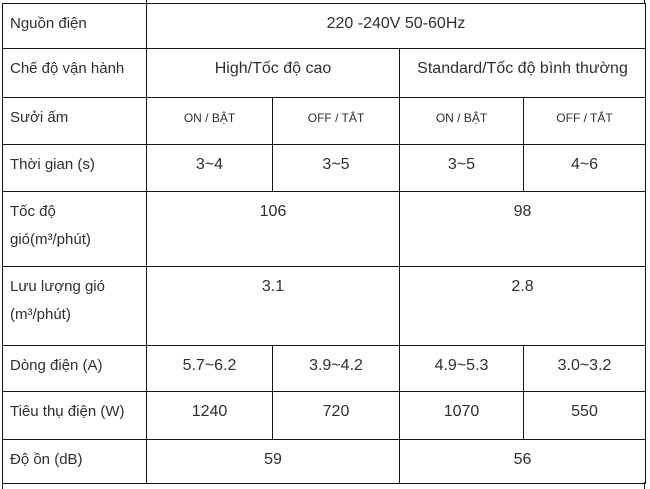 This screenshot has width=650, height=489. I want to click on table-row-time: Thời gian (s) 3~4 3~5 3~5 4~6, so click(324, 168).